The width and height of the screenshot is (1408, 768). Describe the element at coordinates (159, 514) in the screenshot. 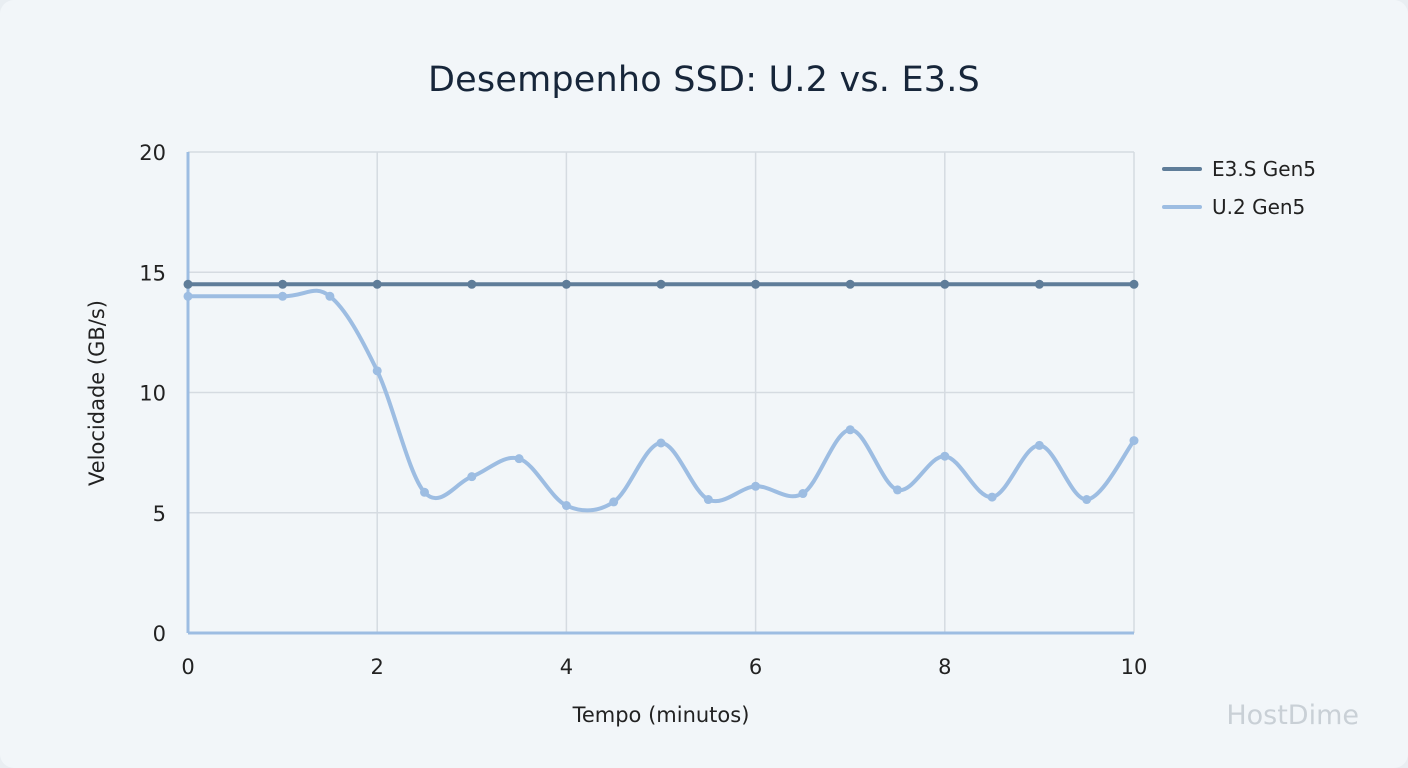

I see `y-tick-label: 5` at that location.